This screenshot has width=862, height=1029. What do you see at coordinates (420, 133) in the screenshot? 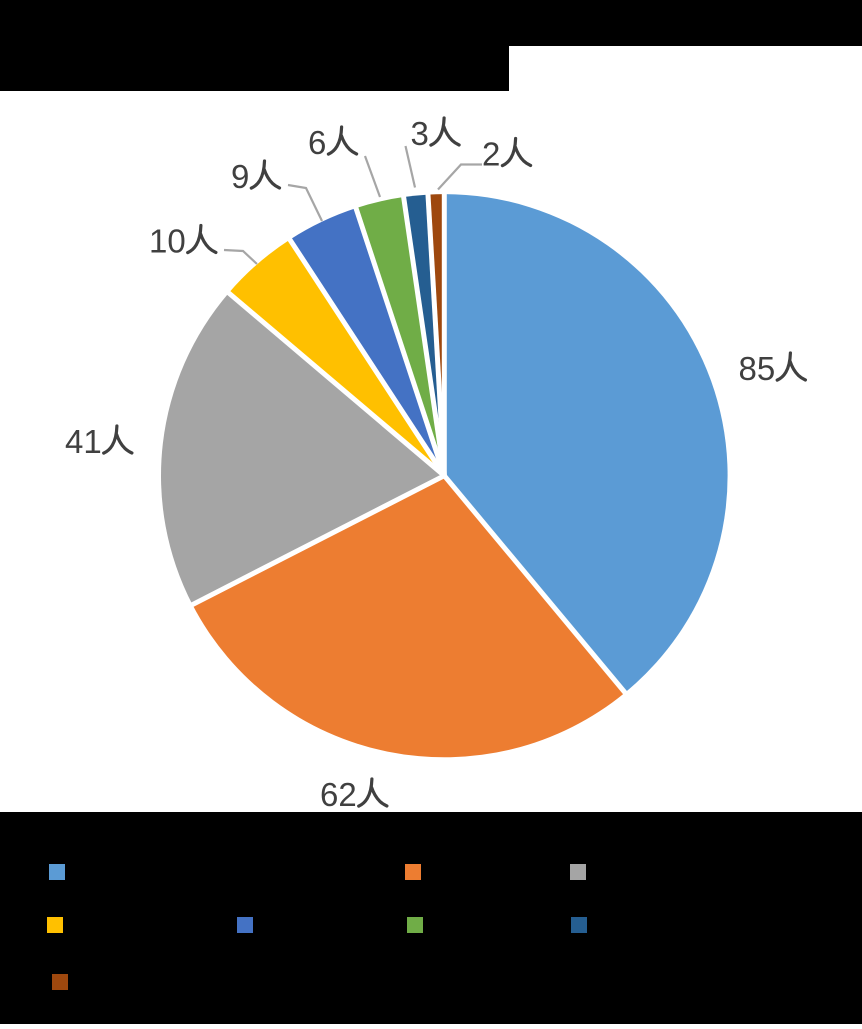
I see `svg-text: 3` at bounding box center [420, 133].